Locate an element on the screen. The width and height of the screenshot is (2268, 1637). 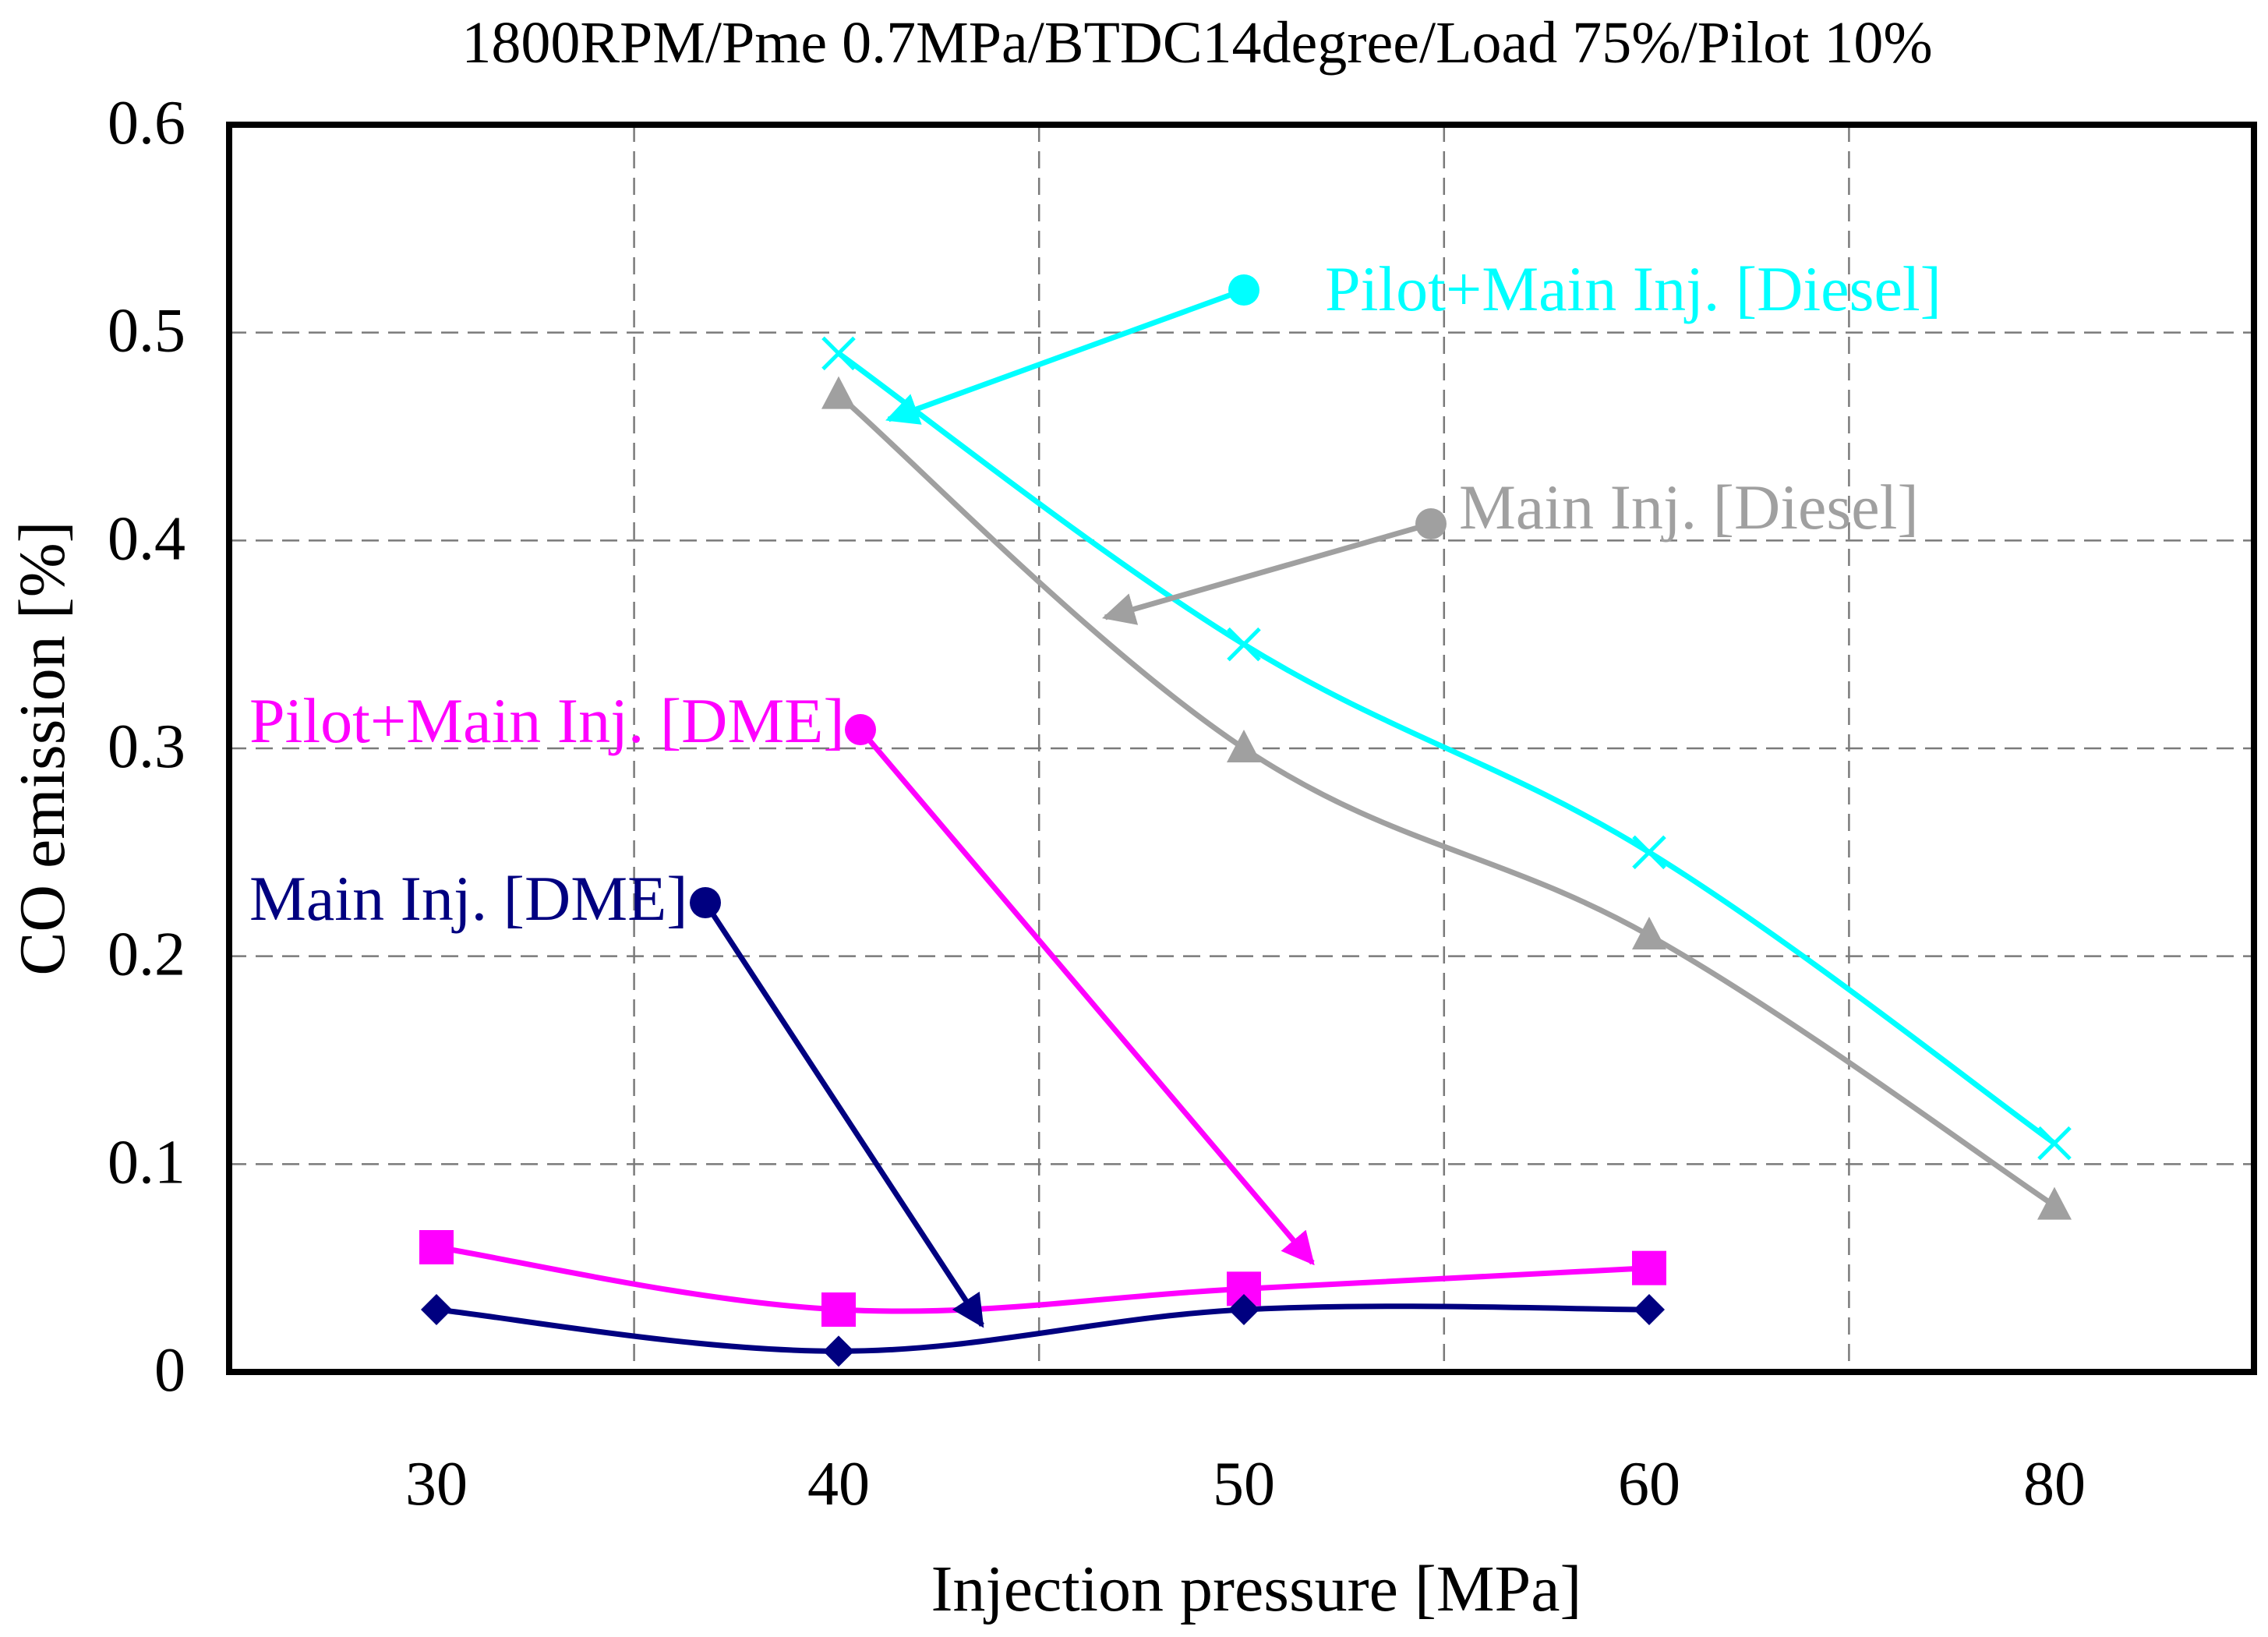
legend-label-pilot-main-dme: Pilot+Main Inj. [DME] is located at coordinates (547, 720).